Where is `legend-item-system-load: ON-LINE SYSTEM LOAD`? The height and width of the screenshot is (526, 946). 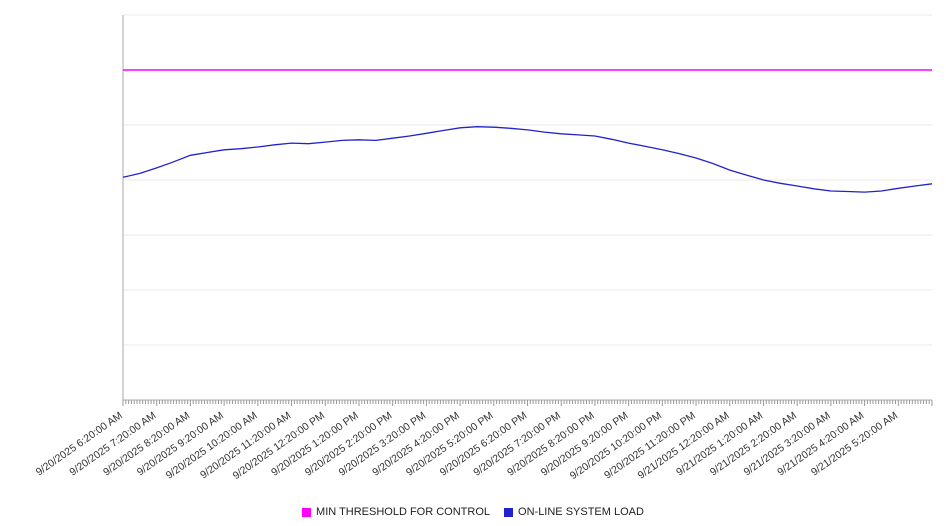 legend-item-system-load: ON-LINE SYSTEM LOAD is located at coordinates (574, 512).